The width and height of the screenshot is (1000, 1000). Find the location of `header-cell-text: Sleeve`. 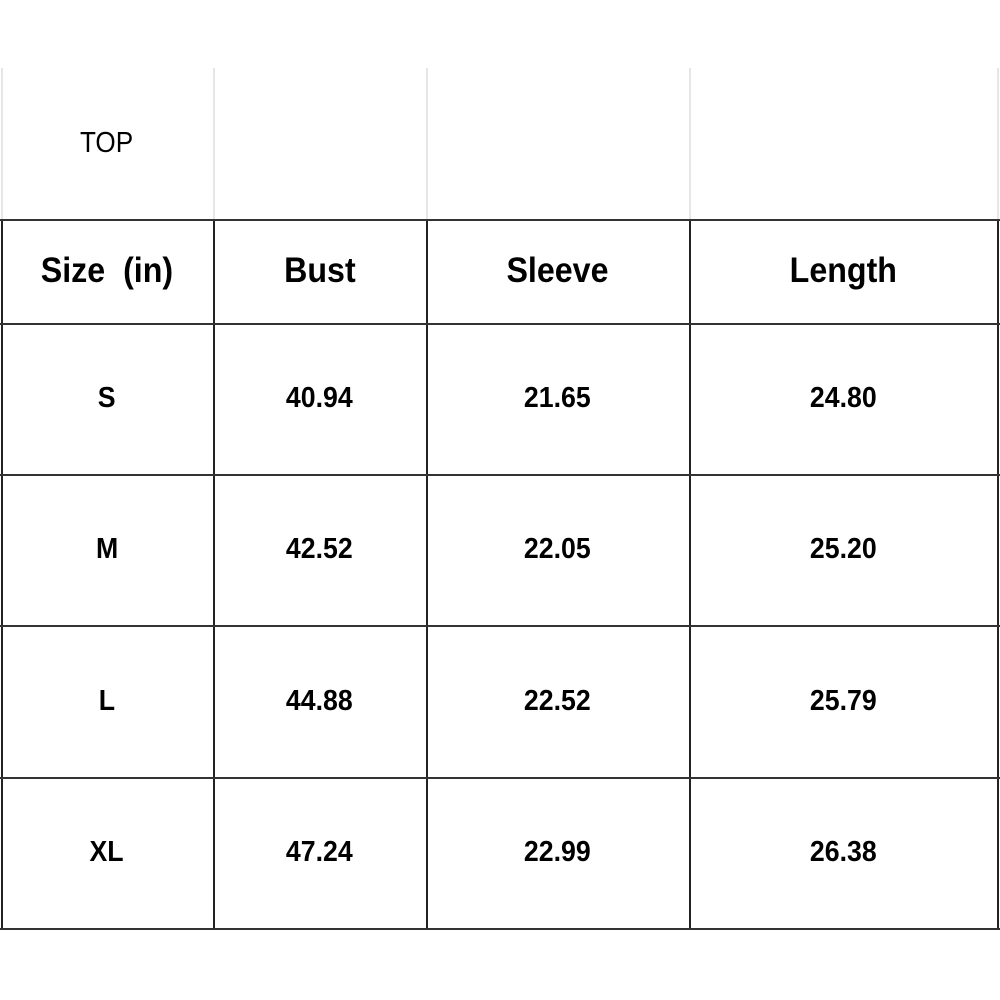

header-cell-text: Sleeve is located at coordinates (557, 270).